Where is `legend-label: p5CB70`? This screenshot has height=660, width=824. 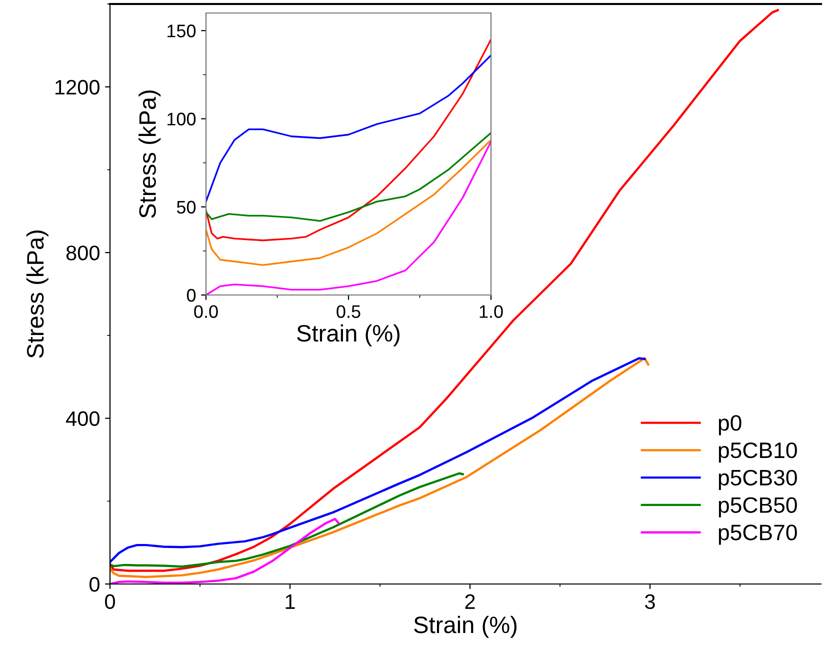
legend-label: p5CB70 is located at coordinates (757, 534).